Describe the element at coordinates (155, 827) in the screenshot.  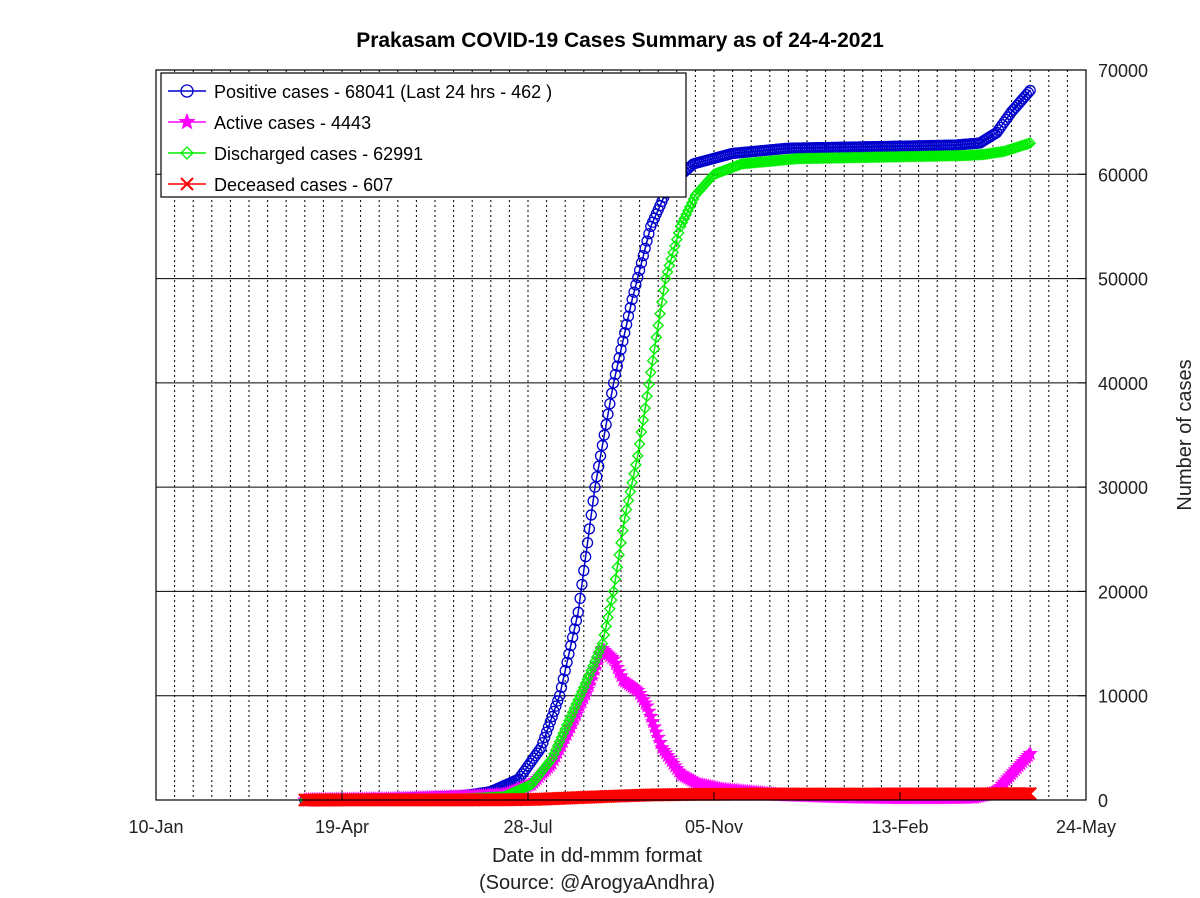
I see `x-tick-label: 10-Jan` at that location.